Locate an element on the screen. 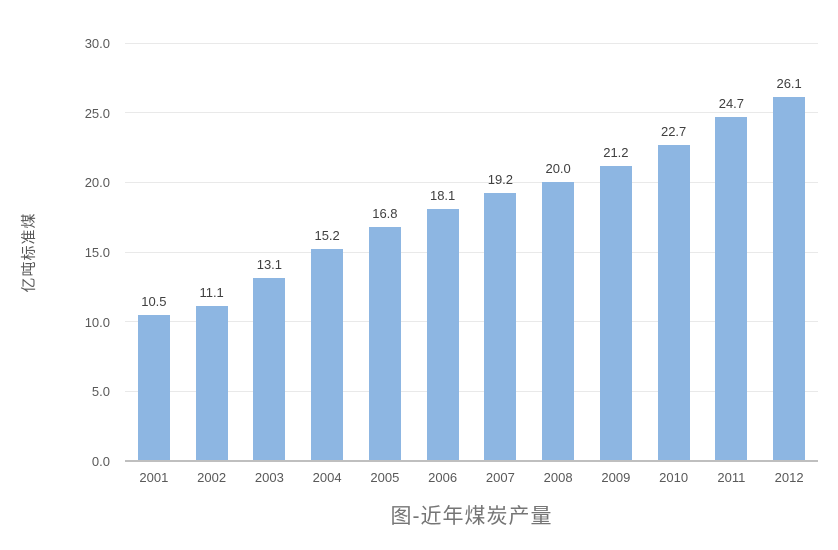  x-tick-label: 2011 is located at coordinates (731, 477).